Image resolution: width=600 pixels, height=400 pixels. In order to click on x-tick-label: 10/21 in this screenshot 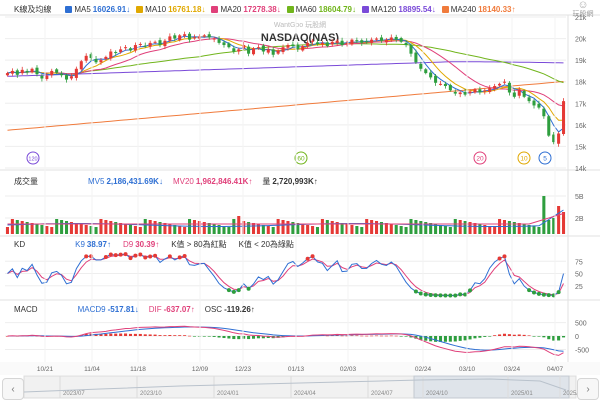, I will do `click(45, 369)`.